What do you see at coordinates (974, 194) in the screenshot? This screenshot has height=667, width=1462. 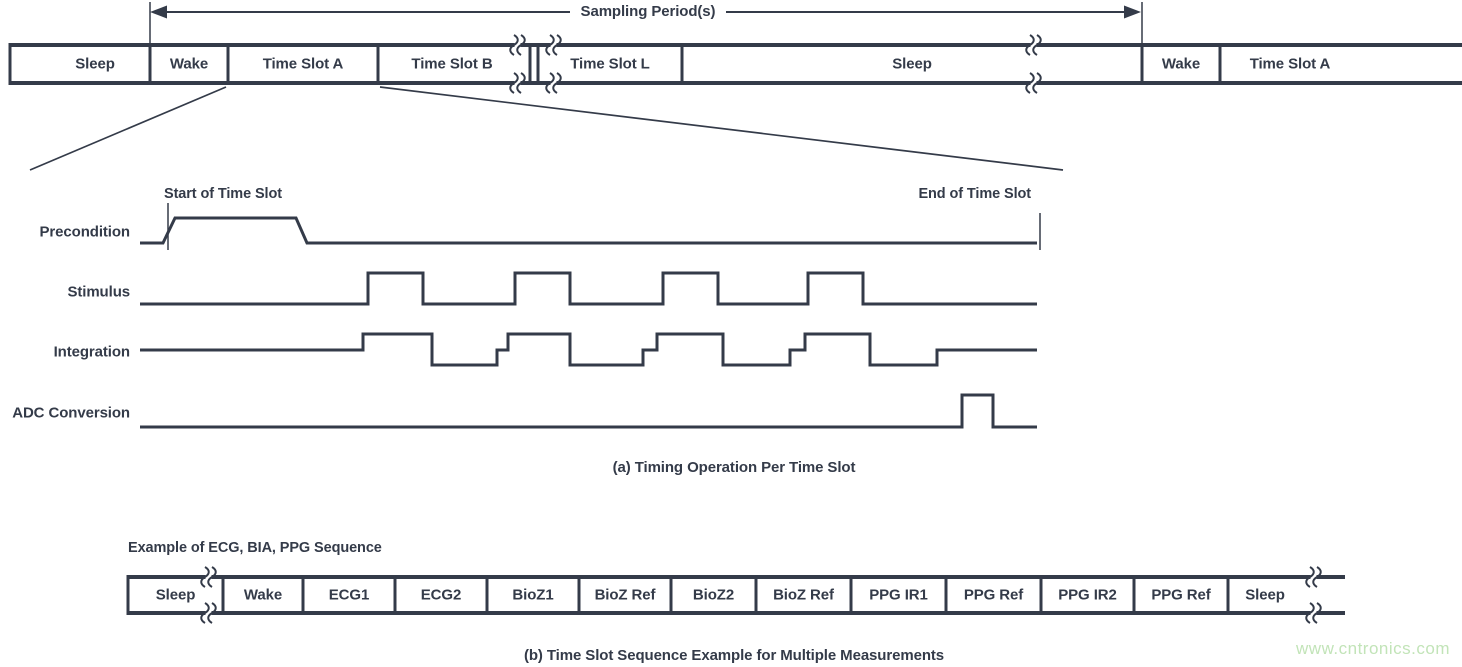 I see `end-of-time-slot-label: End of Time Slot` at bounding box center [974, 194].